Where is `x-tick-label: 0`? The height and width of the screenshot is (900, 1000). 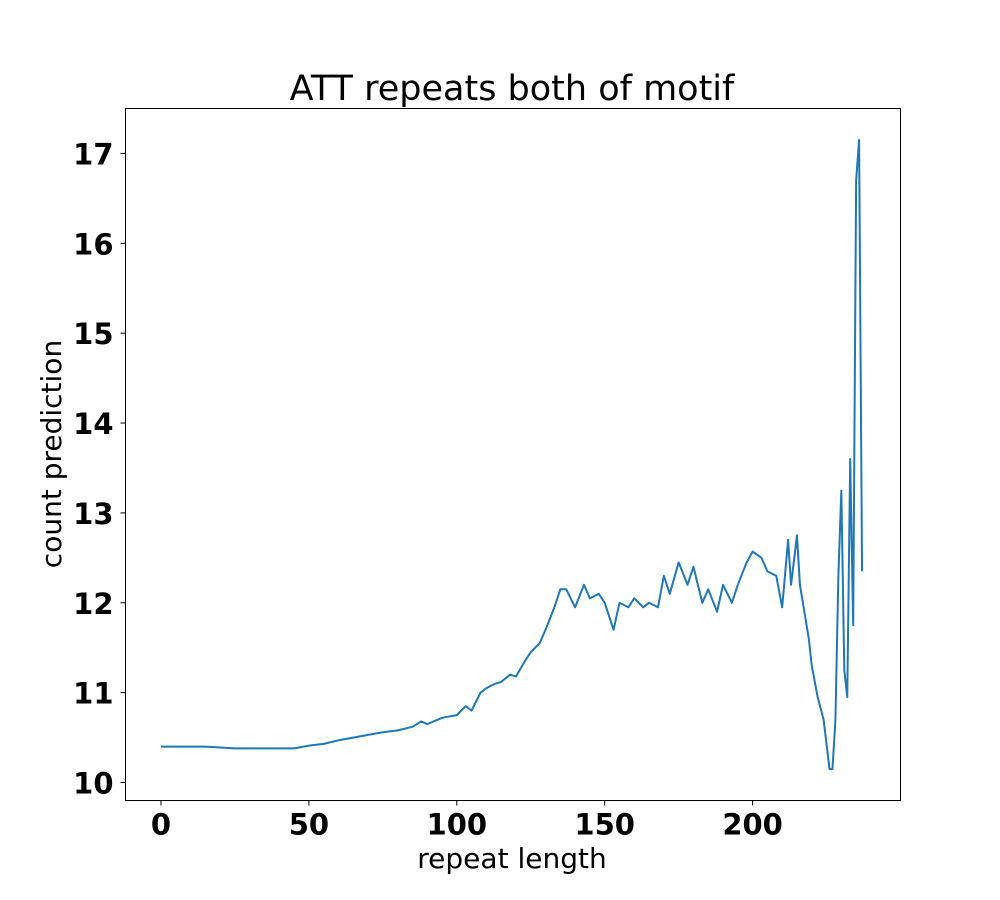 x-tick-label: 0 is located at coordinates (161, 825).